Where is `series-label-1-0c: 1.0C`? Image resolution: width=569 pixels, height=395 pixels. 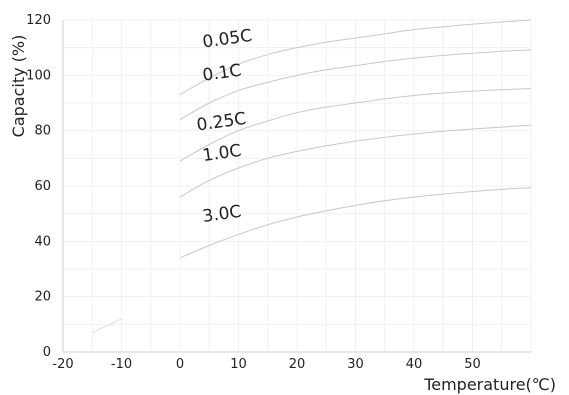
series-label-1-0c: 1.0C is located at coordinates (221, 153).